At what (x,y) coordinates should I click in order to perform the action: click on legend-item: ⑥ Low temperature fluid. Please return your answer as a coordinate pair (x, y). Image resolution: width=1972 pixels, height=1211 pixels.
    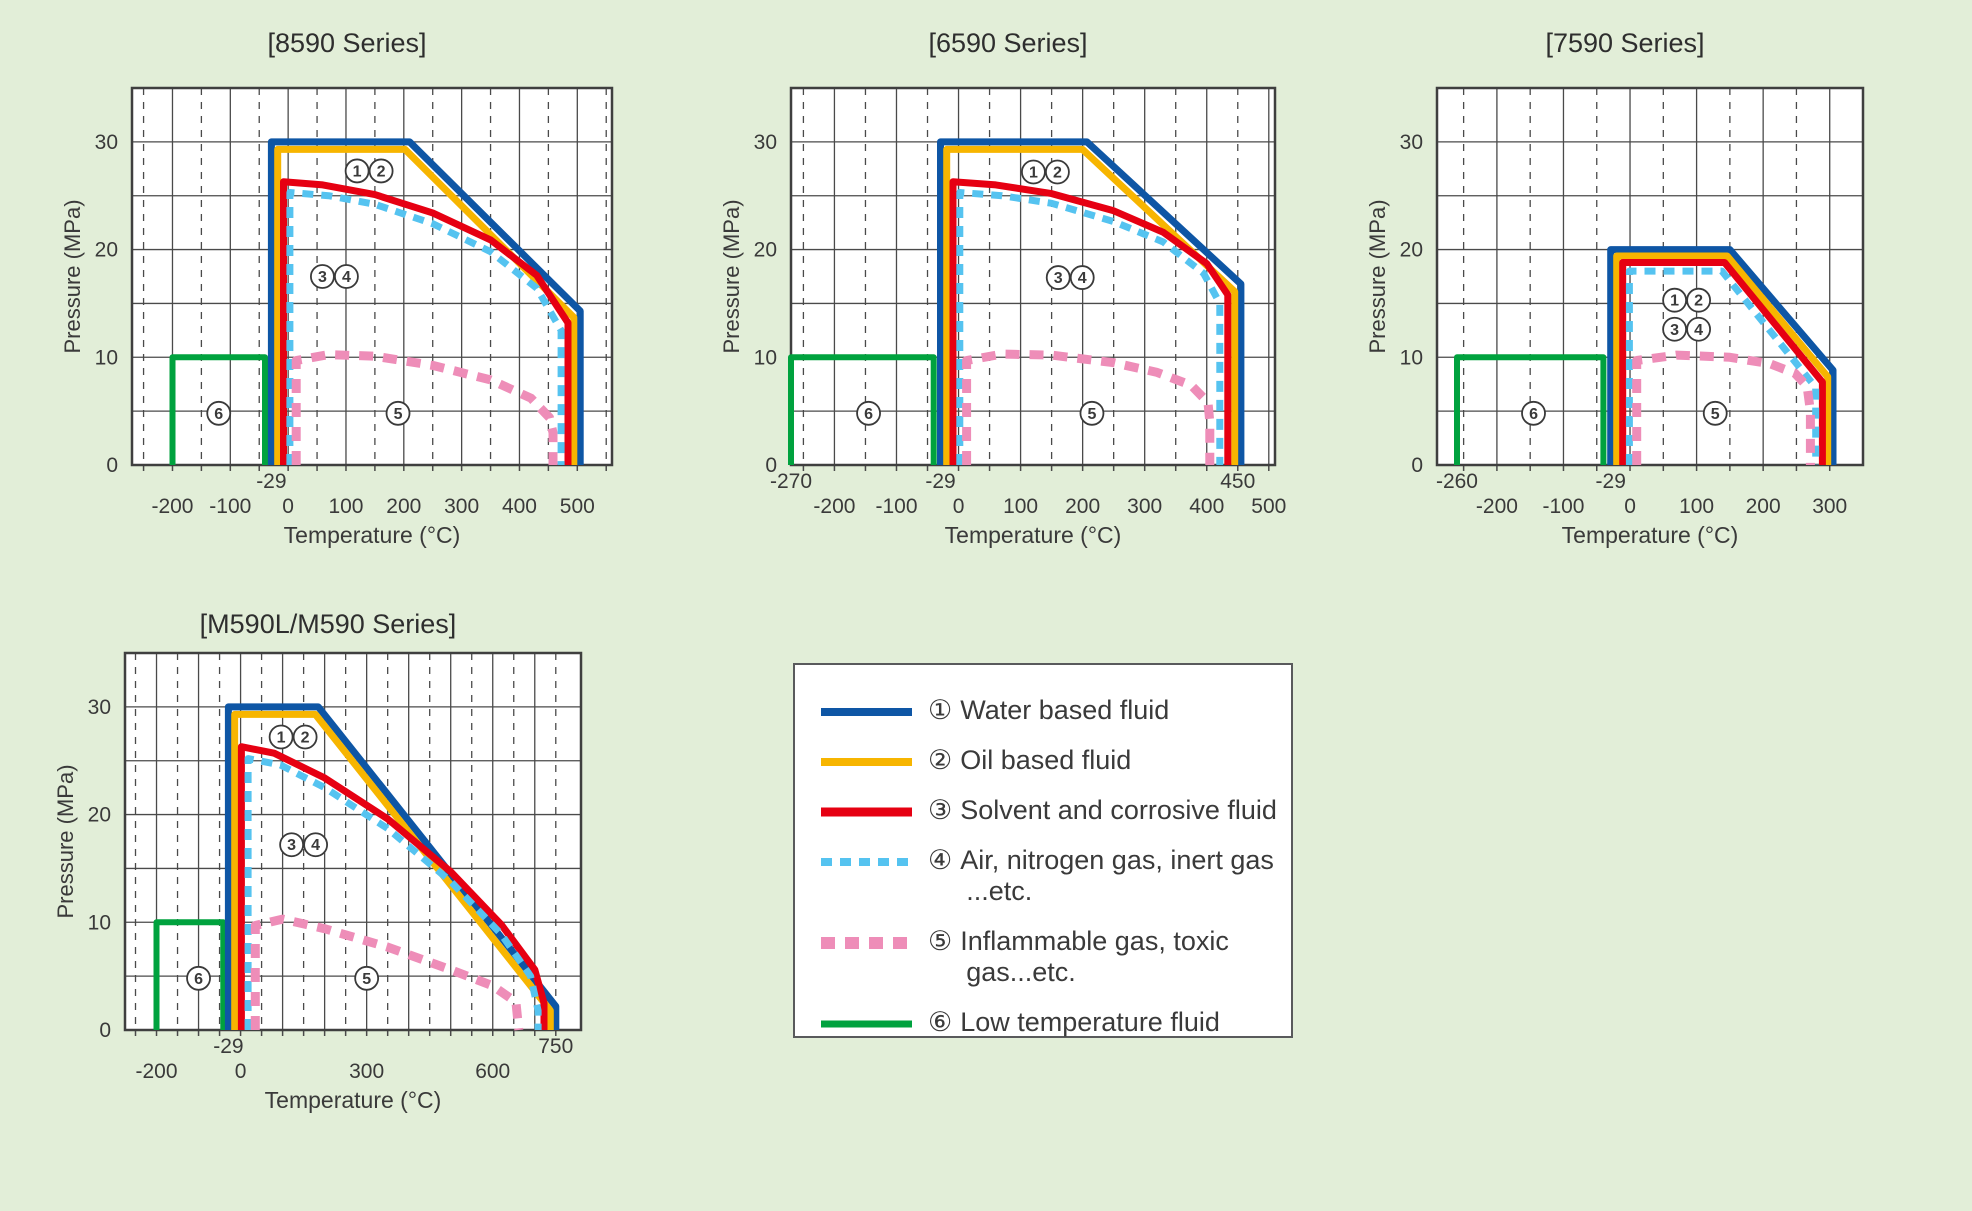
    Looking at the image, I should click on (1050, 1022).